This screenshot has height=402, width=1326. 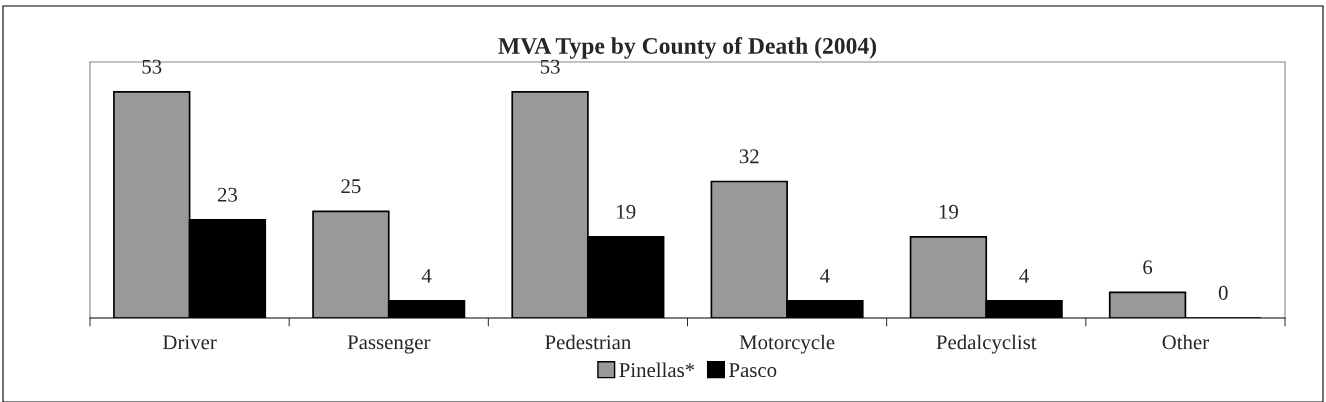 I want to click on data-label: 0, so click(x=1223, y=292).